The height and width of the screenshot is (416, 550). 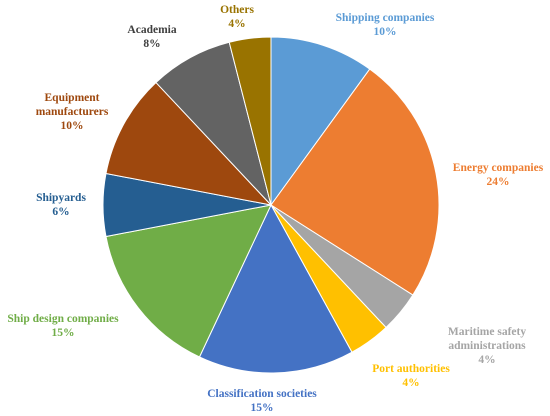 I want to click on data-label-shipping-companies: Shipping companies 10%, so click(x=385, y=25).